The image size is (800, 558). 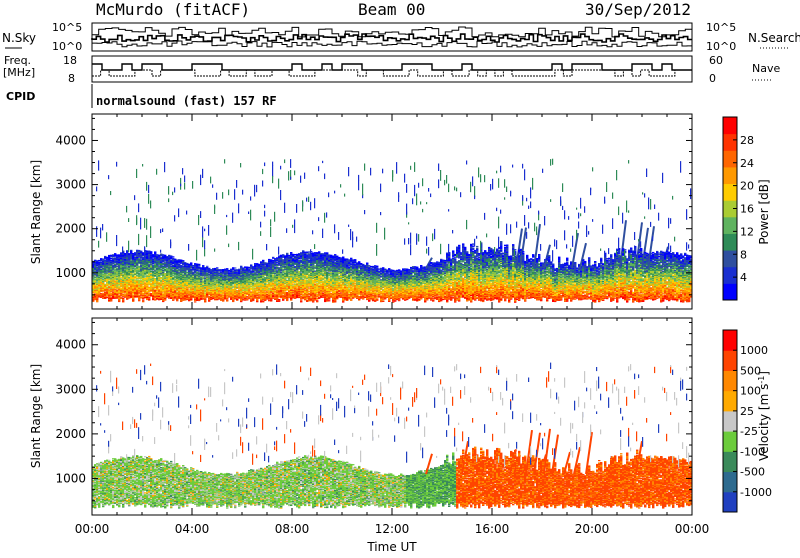 What do you see at coordinates (764, 416) in the screenshot?
I see `velocity-colorbar-label: Velocity [m s-1]` at bounding box center [764, 416].